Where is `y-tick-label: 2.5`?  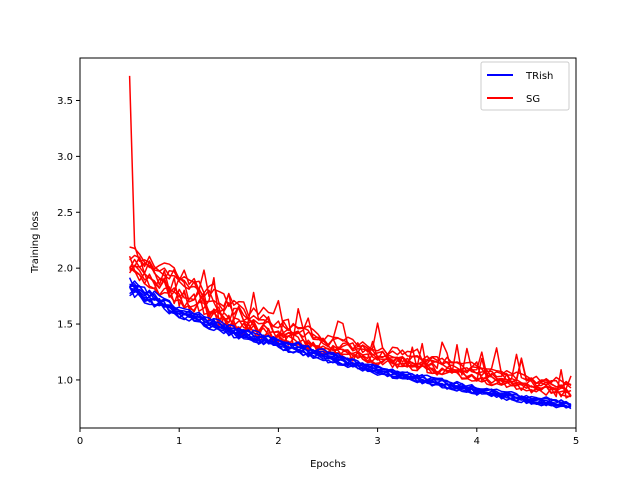
y-tick-label: 2.5 is located at coordinates (65, 213).